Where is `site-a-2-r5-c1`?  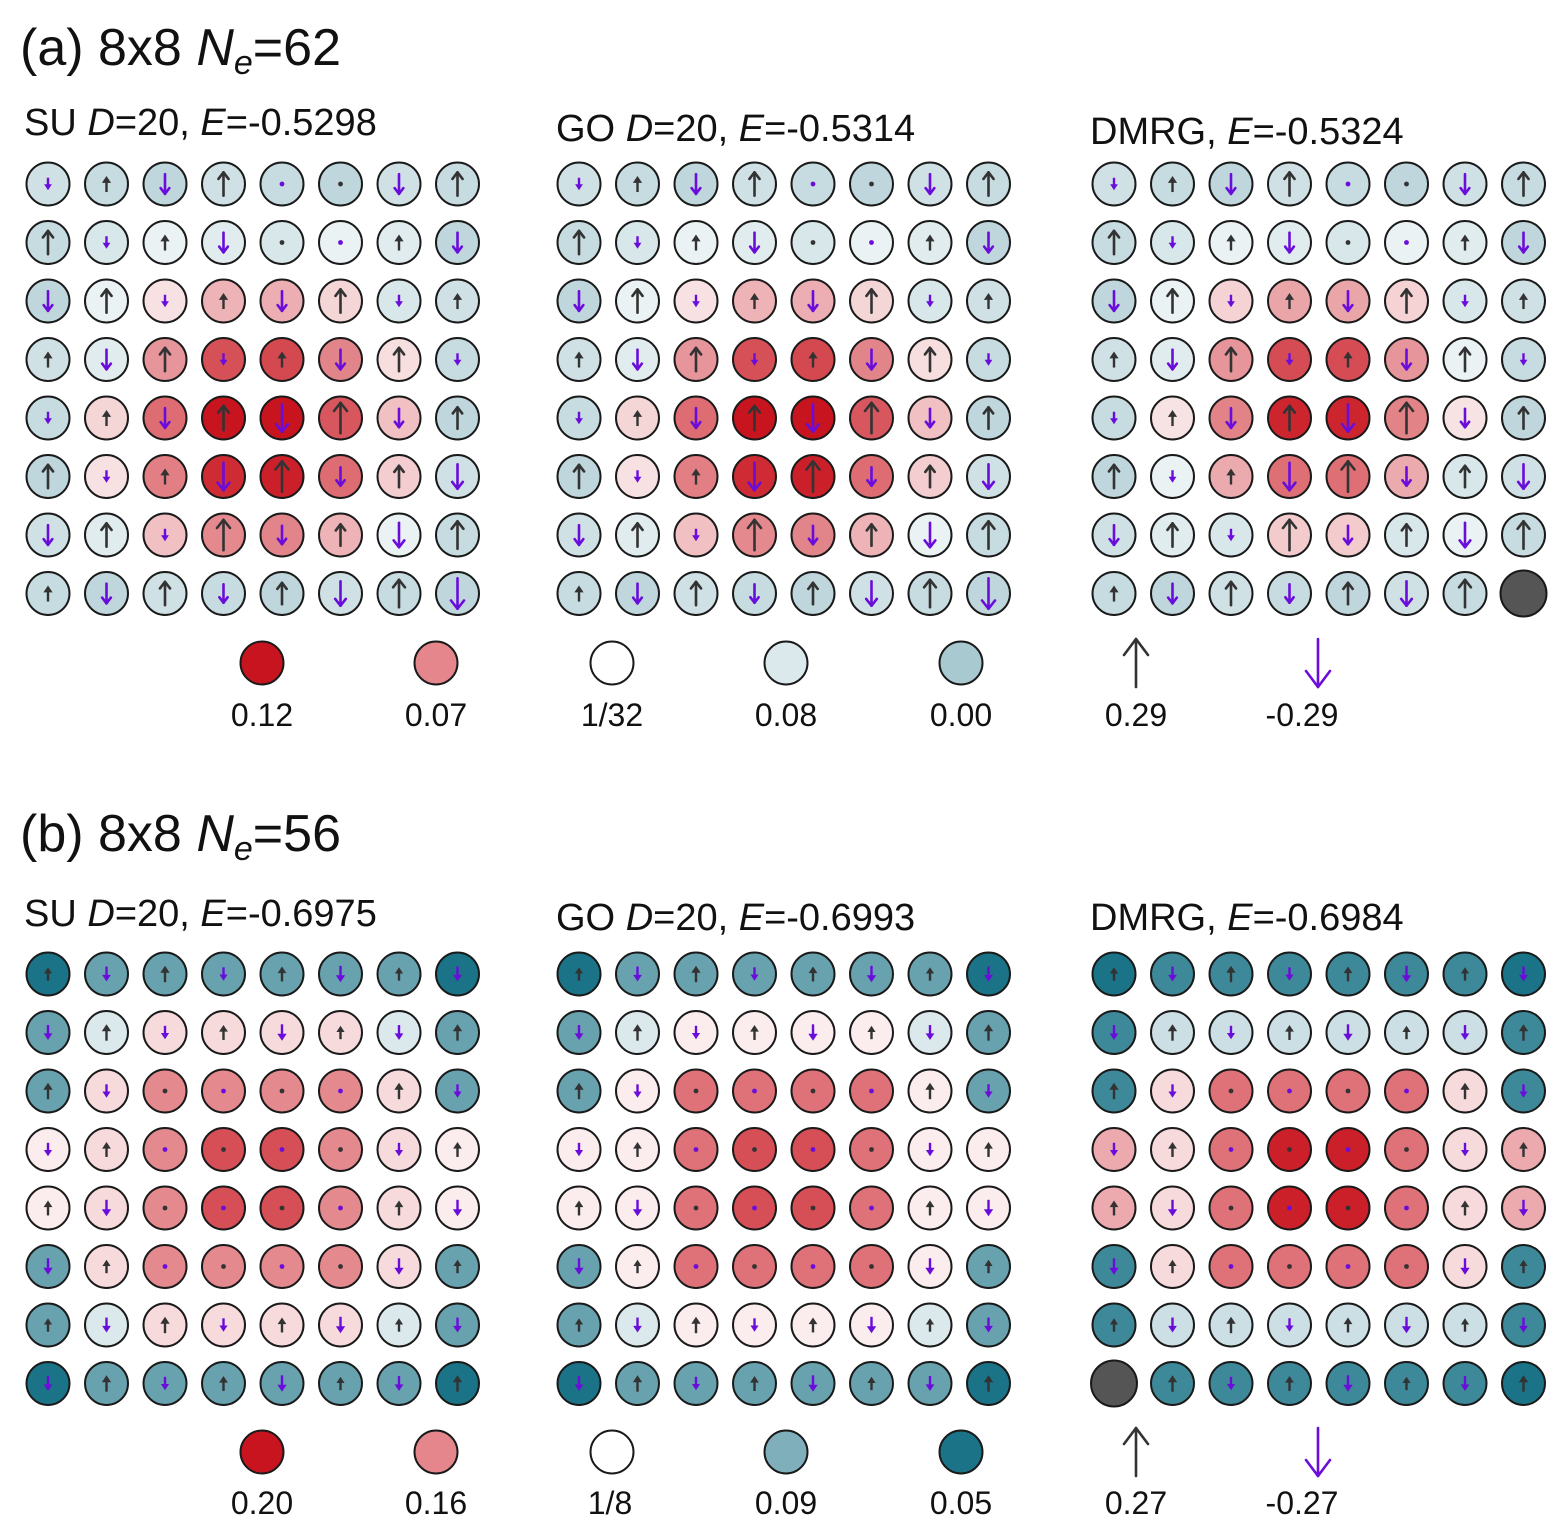
site-a-2-r5-c1 is located at coordinates (1172, 476).